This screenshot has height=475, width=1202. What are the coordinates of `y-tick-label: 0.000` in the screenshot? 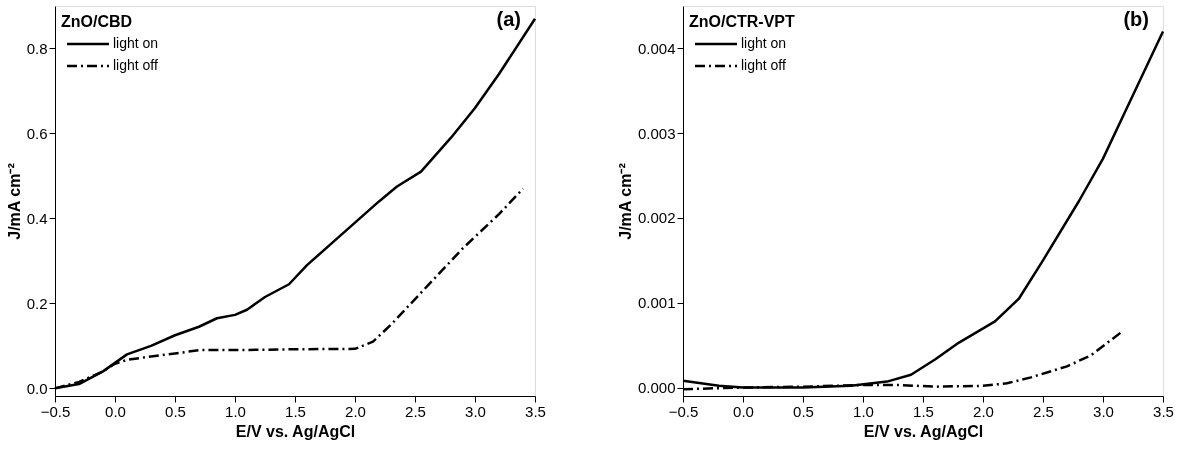 It's located at (656, 388).